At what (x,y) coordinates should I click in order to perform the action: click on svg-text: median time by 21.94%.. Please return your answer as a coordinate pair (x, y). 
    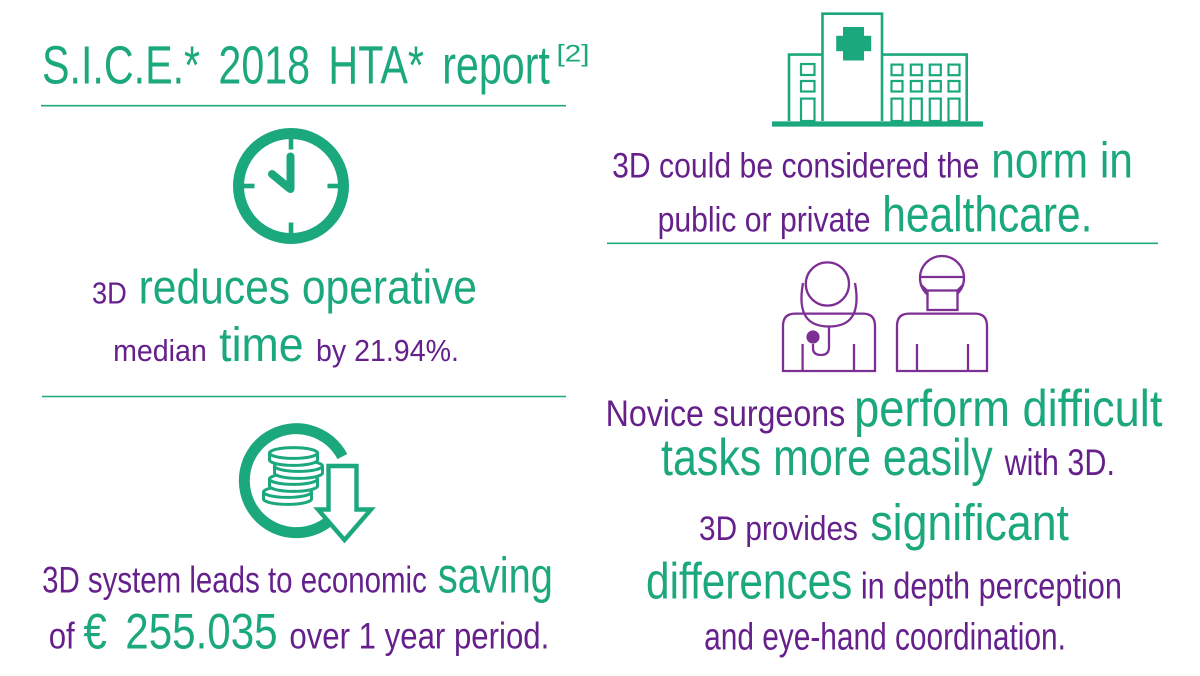
    Looking at the image, I should click on (286, 344).